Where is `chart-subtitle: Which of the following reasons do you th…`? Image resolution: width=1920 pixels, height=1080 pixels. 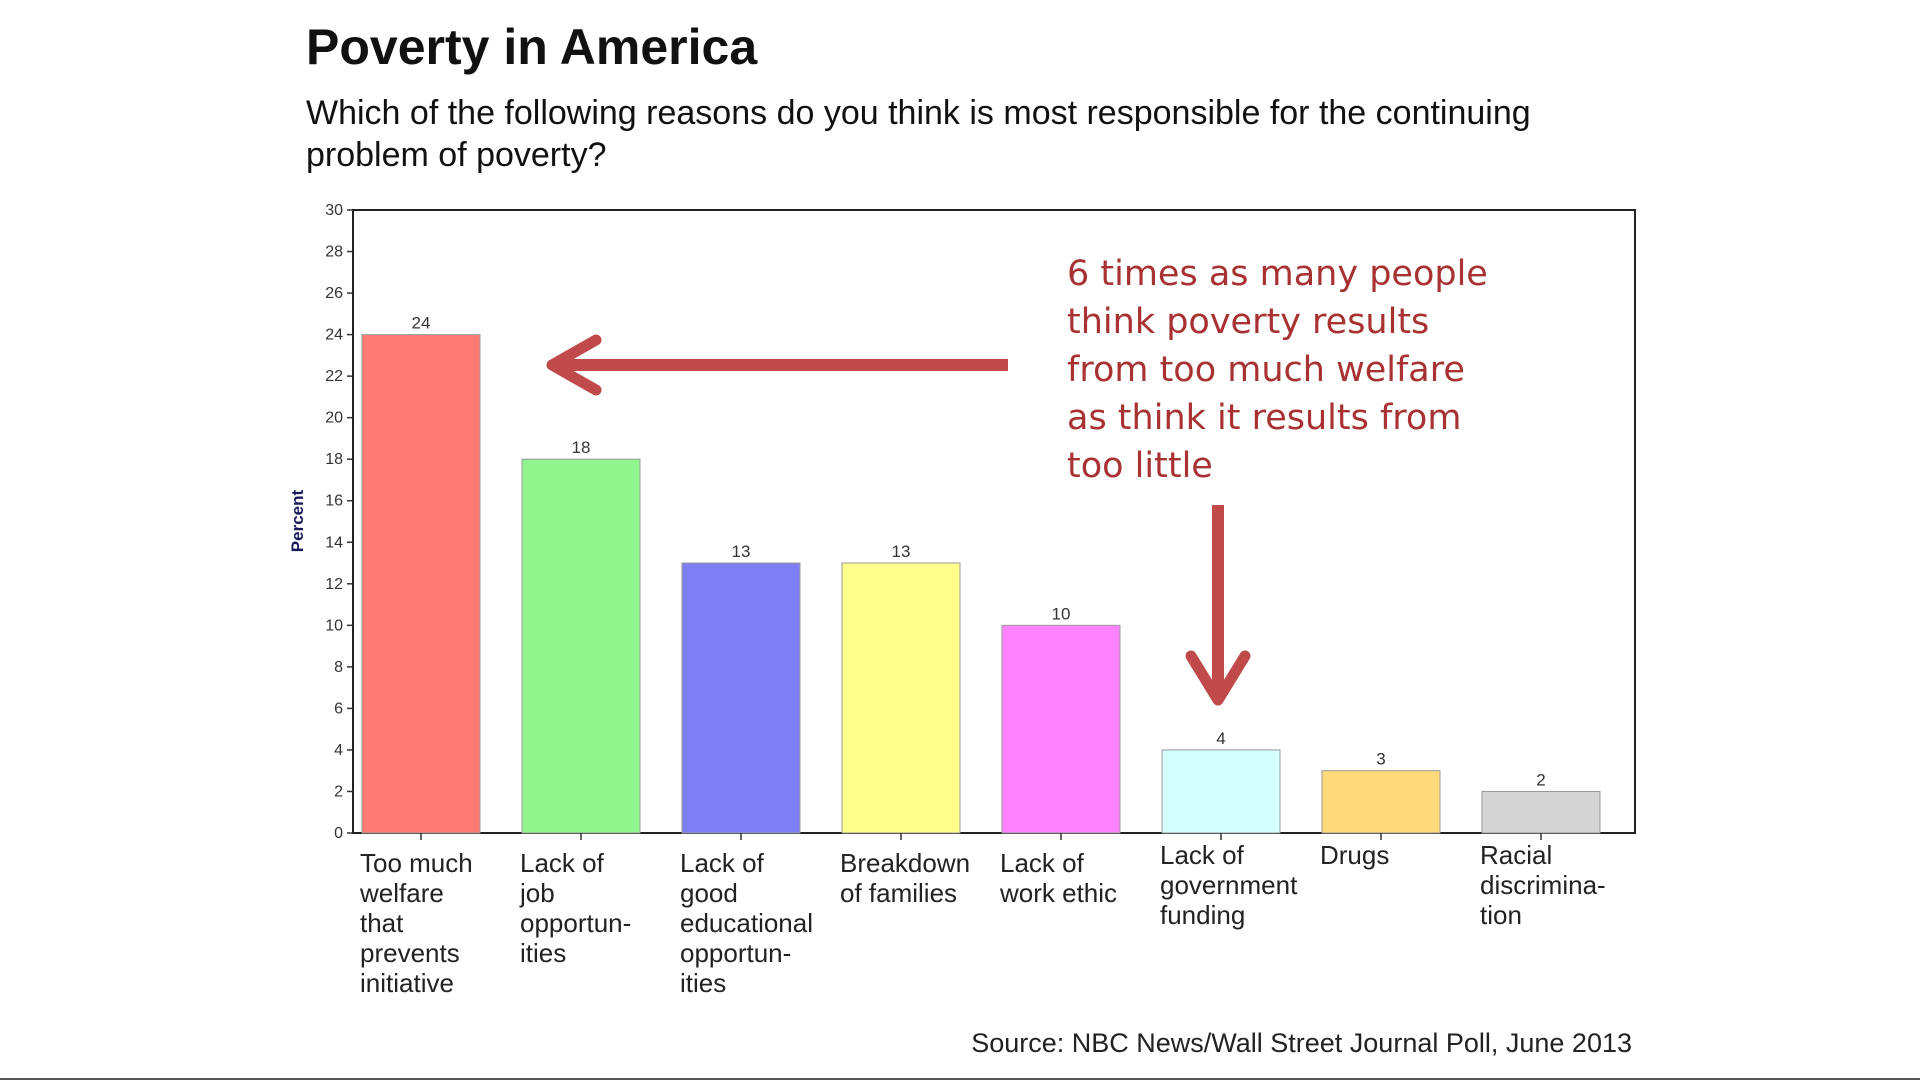
chart-subtitle: Which of the following reasons do you th… is located at coordinates (918, 134).